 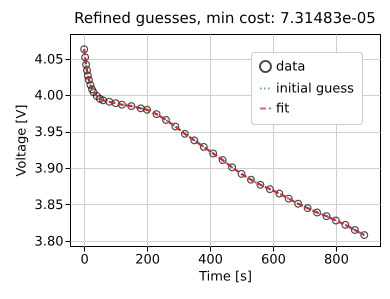 I want to click on x-tick-label: 400, so click(x=210, y=260).